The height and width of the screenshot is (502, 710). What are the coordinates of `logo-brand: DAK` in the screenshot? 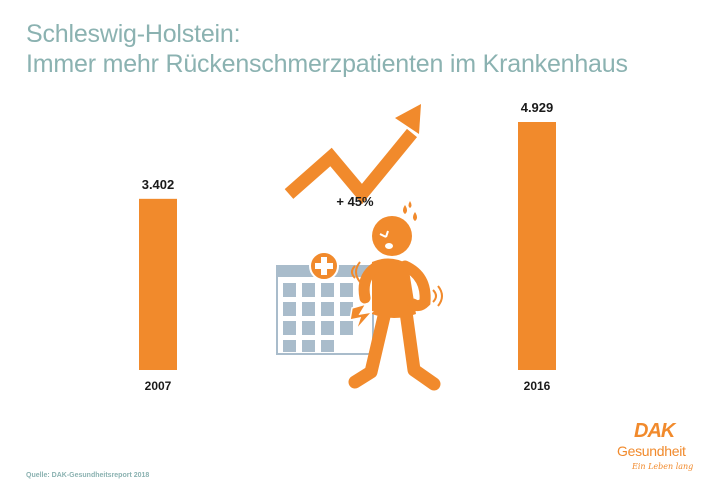 It's located at (654, 431).